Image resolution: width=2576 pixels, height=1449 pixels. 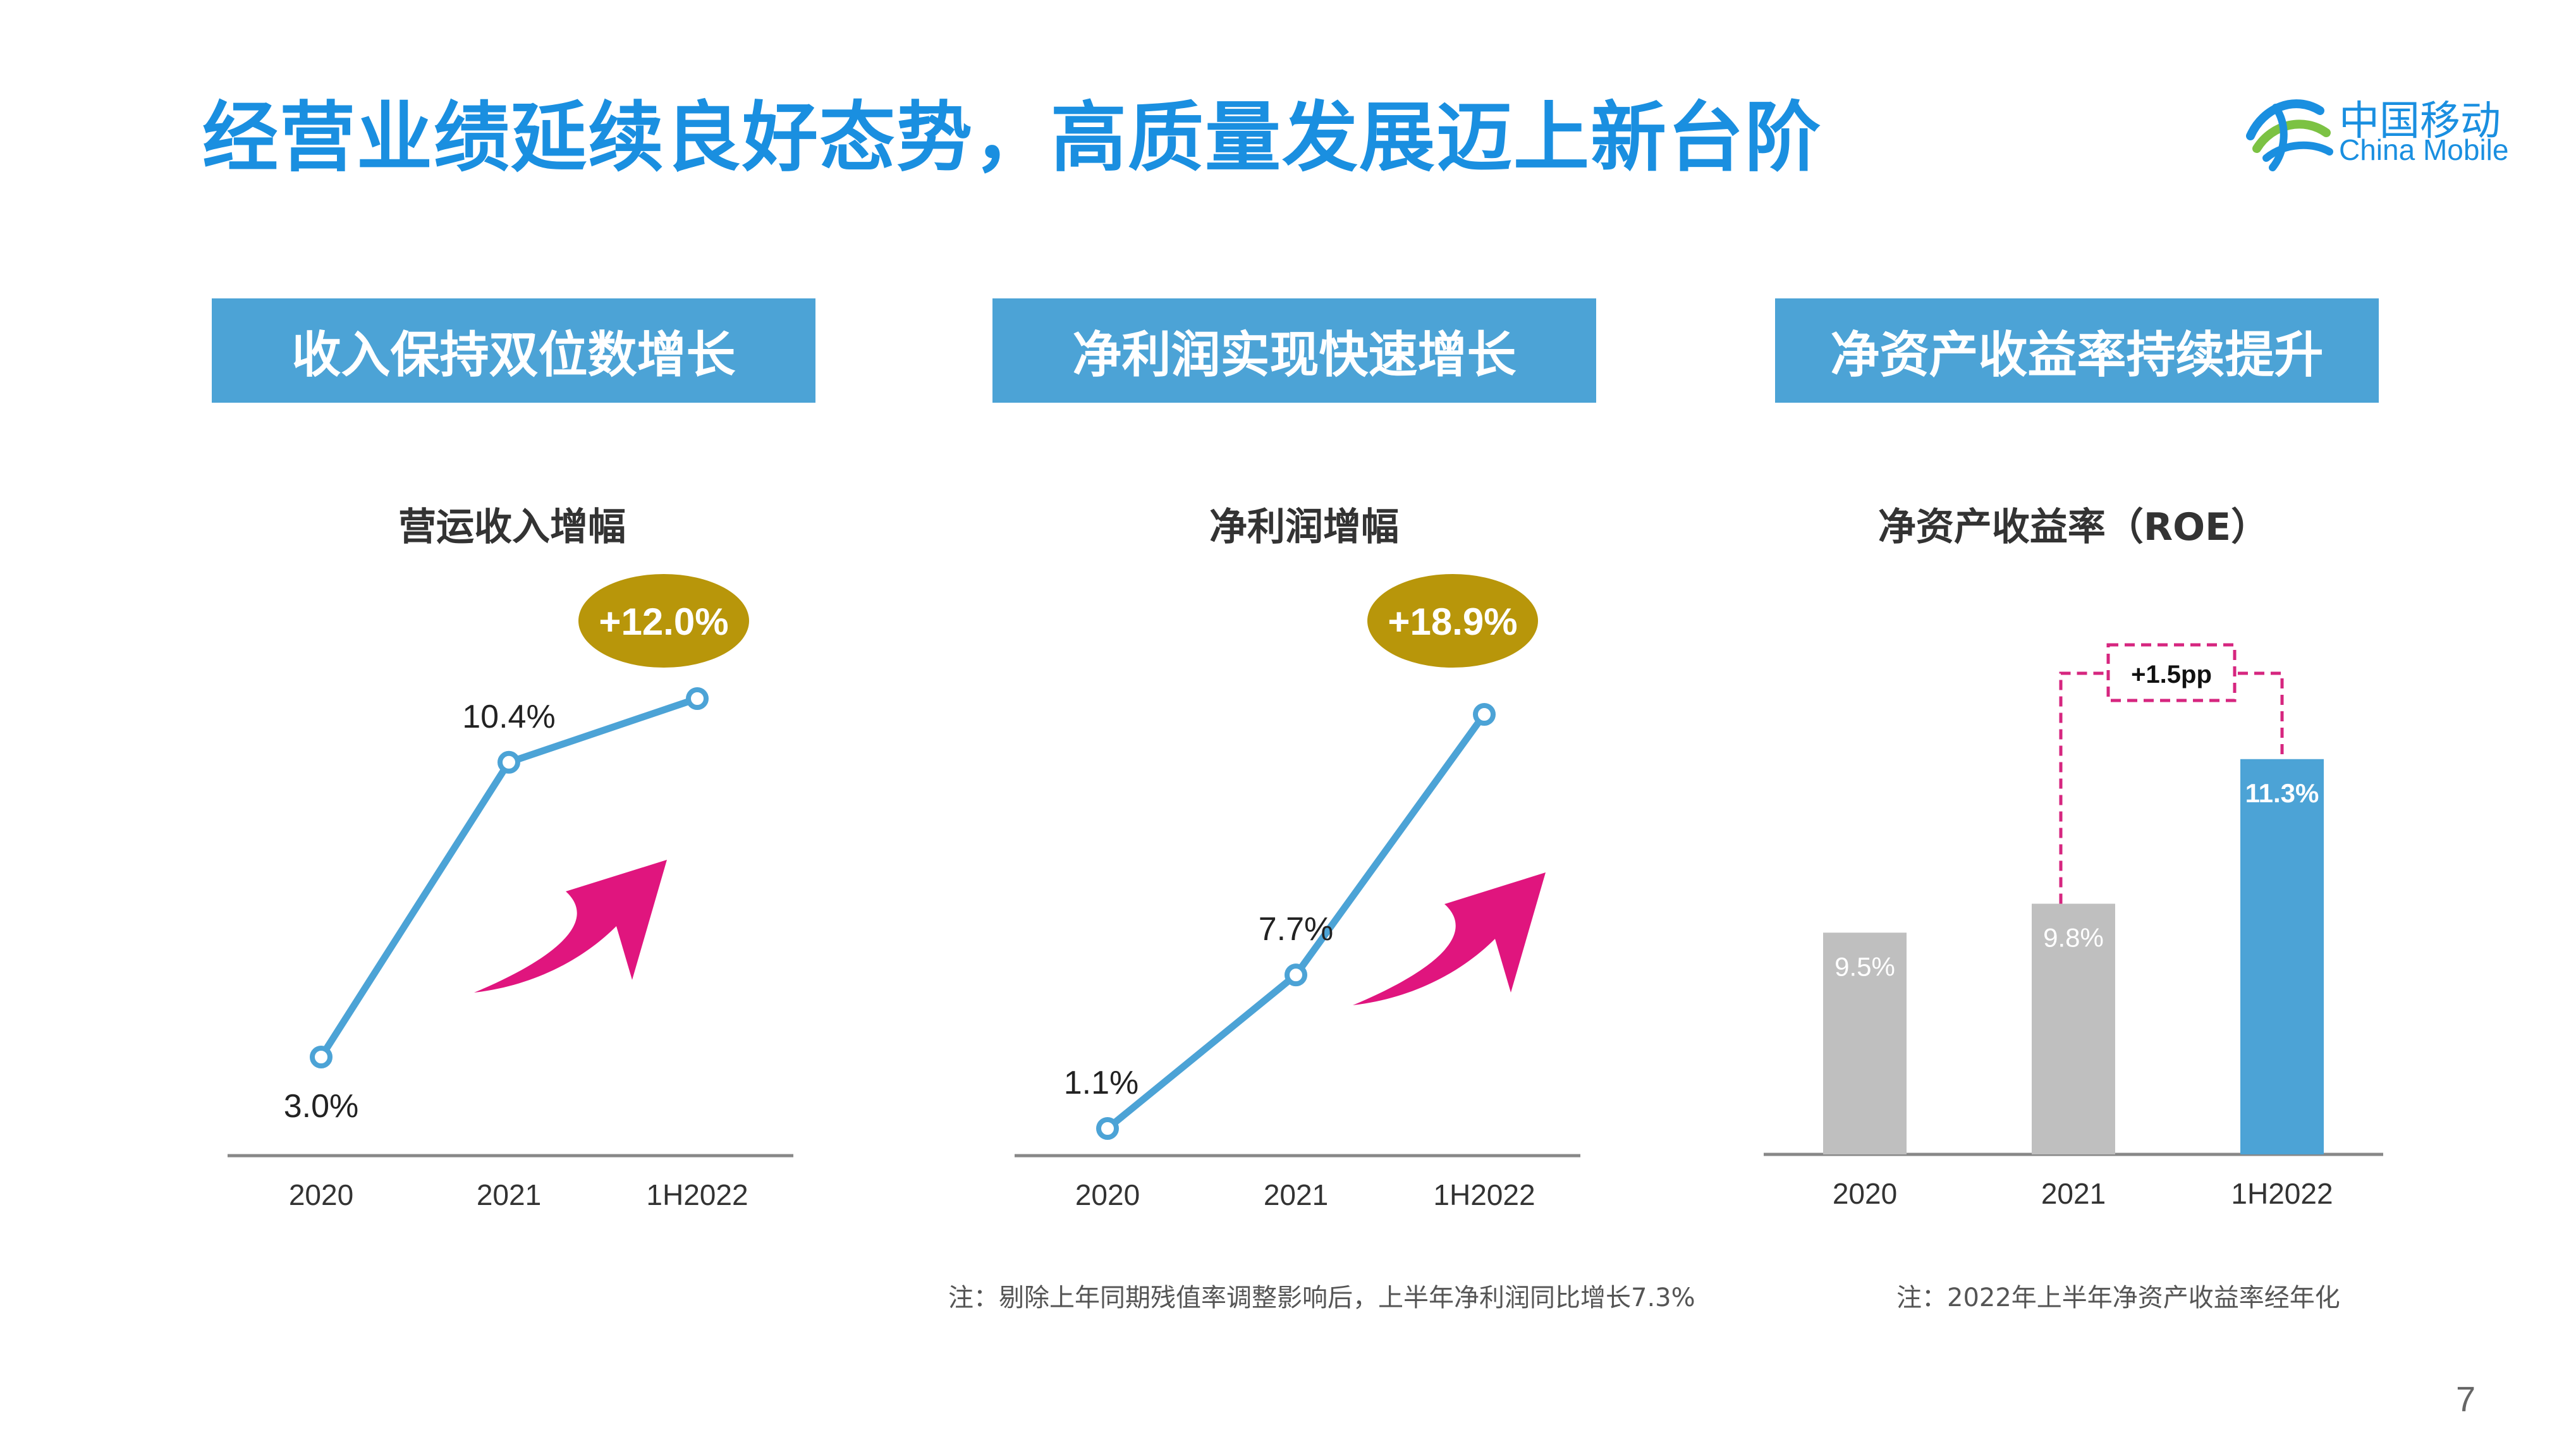 I want to click on china-mobile-logo-icon, so click(x=2289, y=135).